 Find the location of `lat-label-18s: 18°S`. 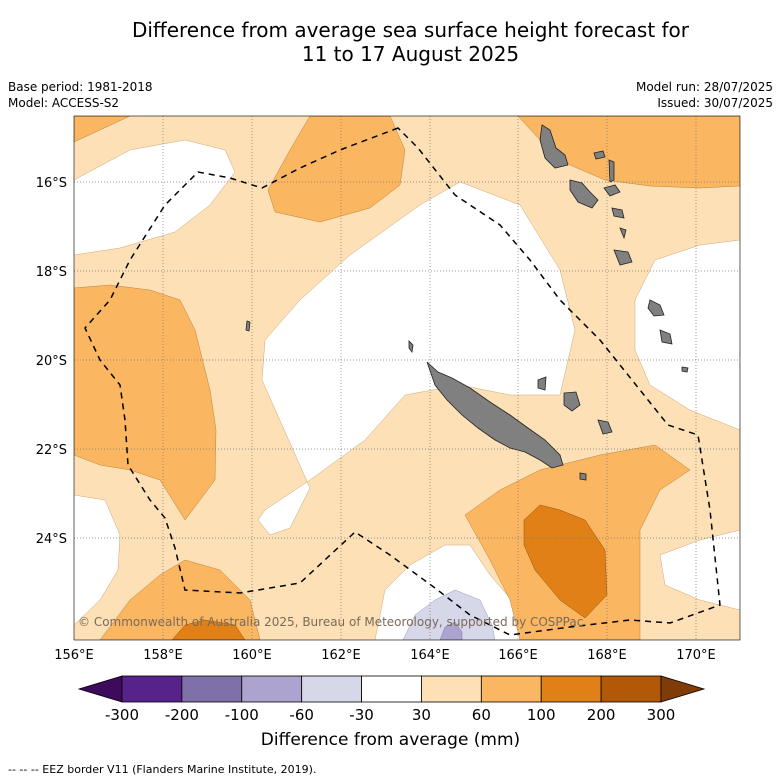

lat-label-18s: 18°S is located at coordinates (51, 272).